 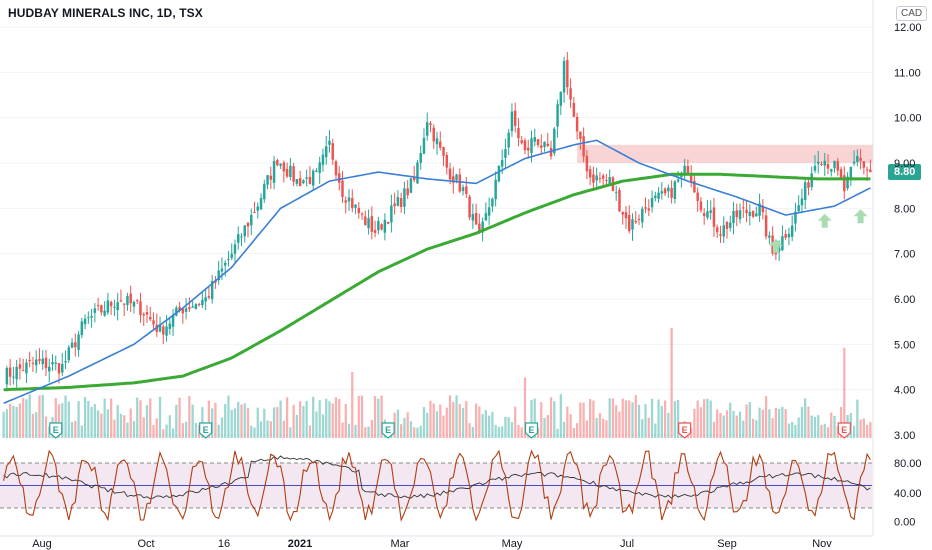 I want to click on oscillator-tick-label: 0.00, so click(x=904, y=523).